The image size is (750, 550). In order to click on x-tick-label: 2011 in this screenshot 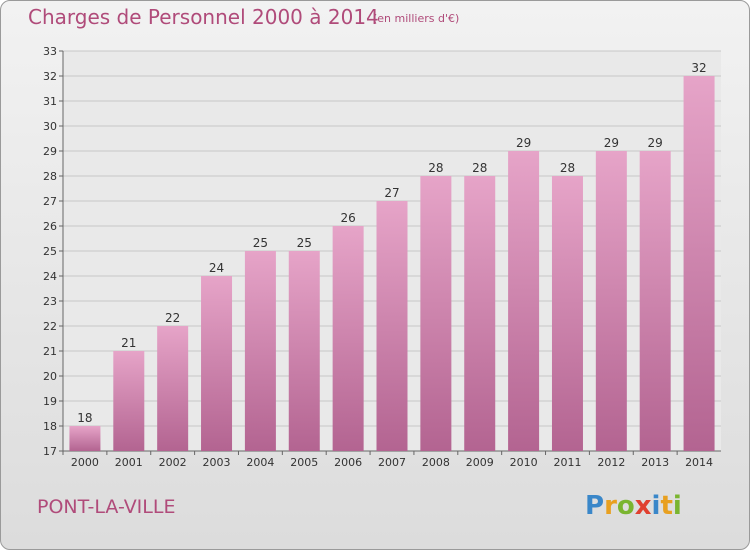, I will do `click(567, 462)`.